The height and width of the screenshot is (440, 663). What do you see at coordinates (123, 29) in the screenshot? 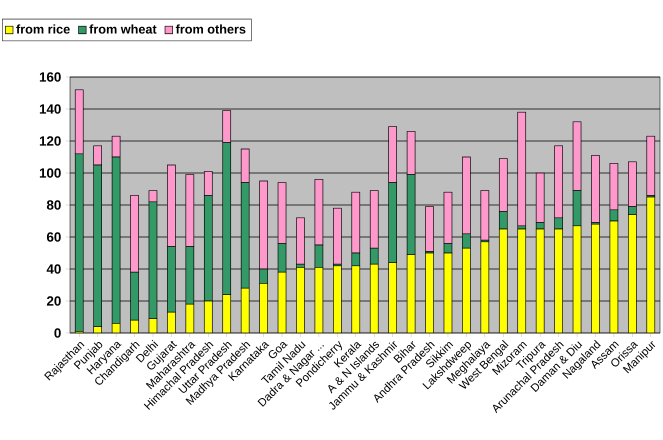
I see `legend-label: from wheat` at bounding box center [123, 29].